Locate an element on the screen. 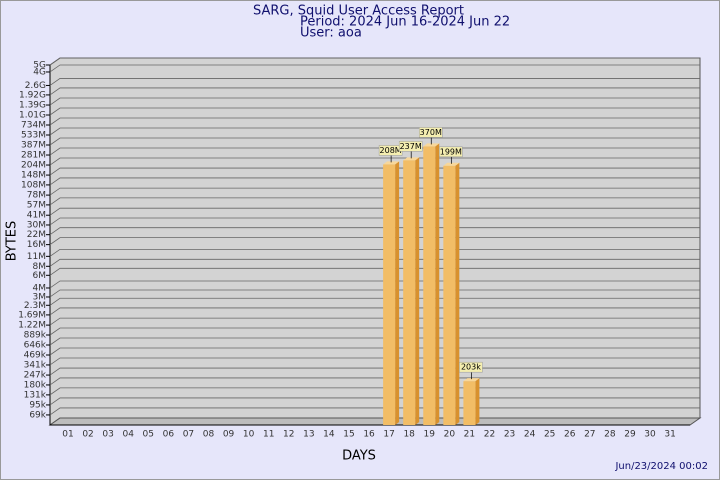 This screenshot has width=720, height=480. y-tick-label: 4M is located at coordinates (40, 288).